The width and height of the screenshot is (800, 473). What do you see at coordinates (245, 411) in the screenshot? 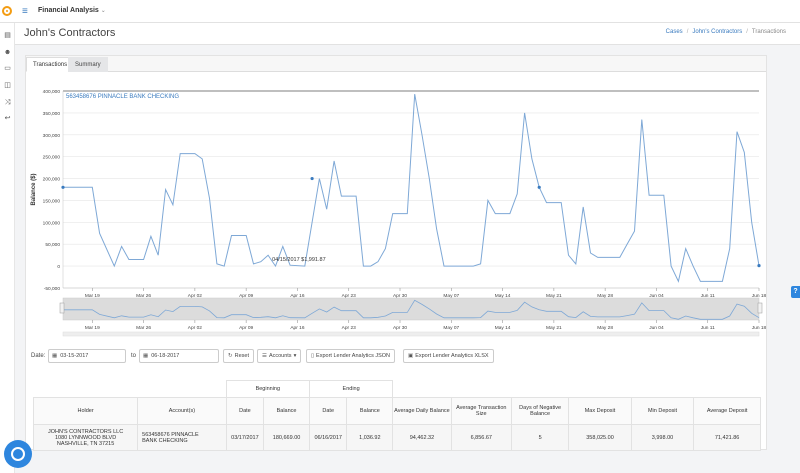
I see `col-begin-date: Date` at bounding box center [245, 411].